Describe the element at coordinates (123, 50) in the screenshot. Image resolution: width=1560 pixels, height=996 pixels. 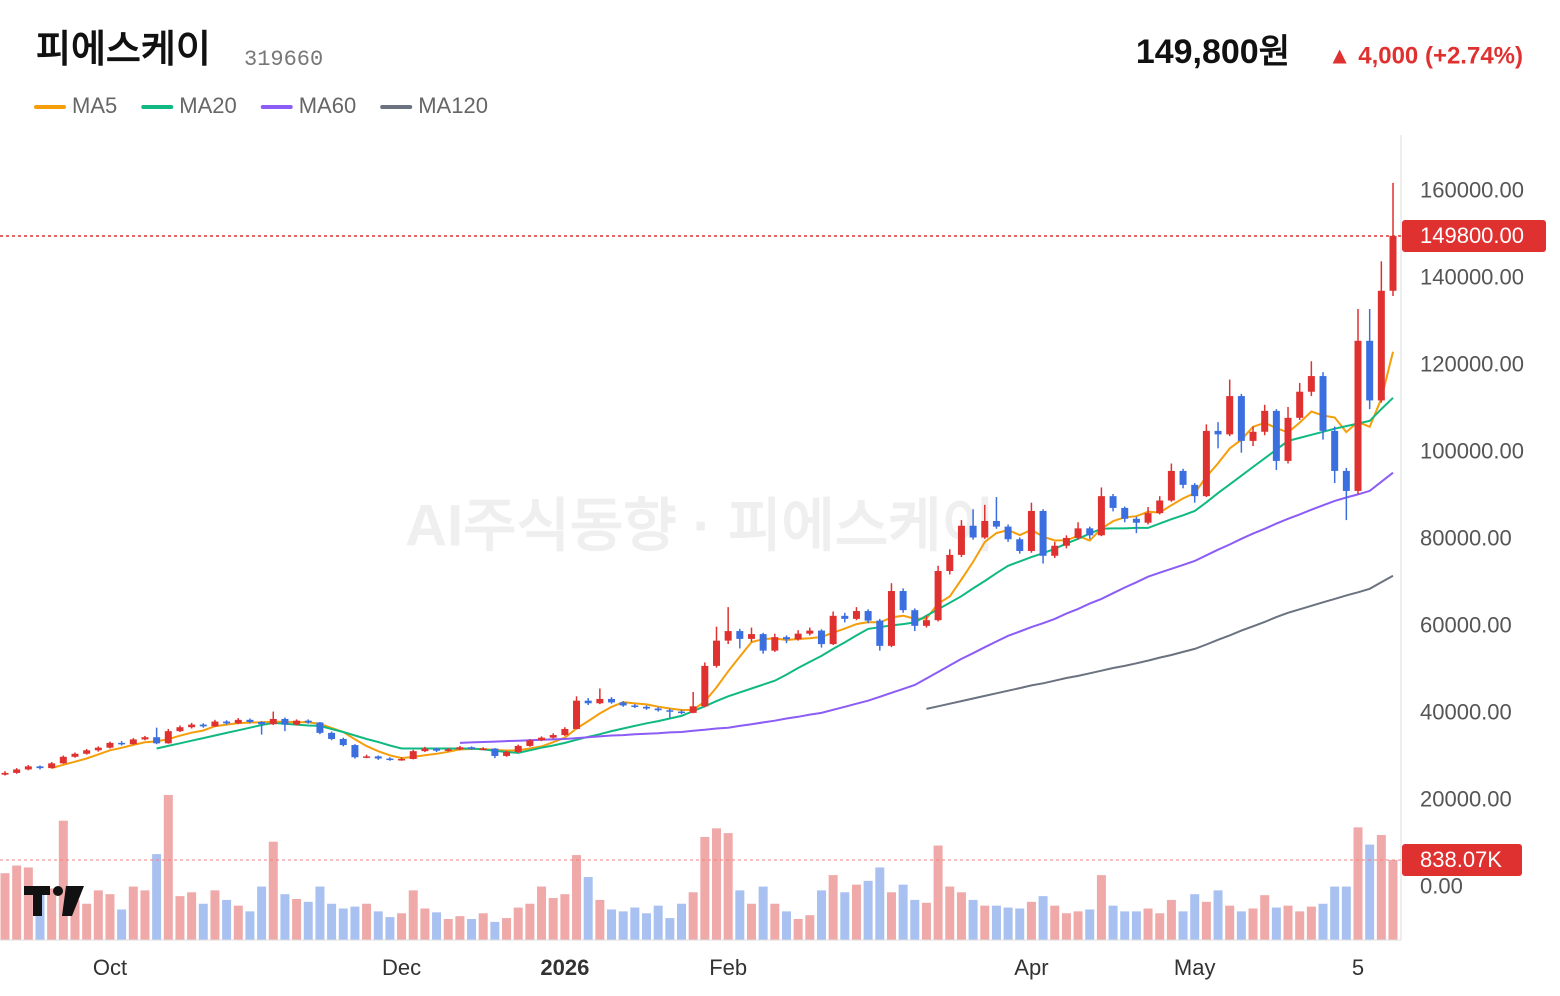
I see `stock-name: 피에스케이` at that location.